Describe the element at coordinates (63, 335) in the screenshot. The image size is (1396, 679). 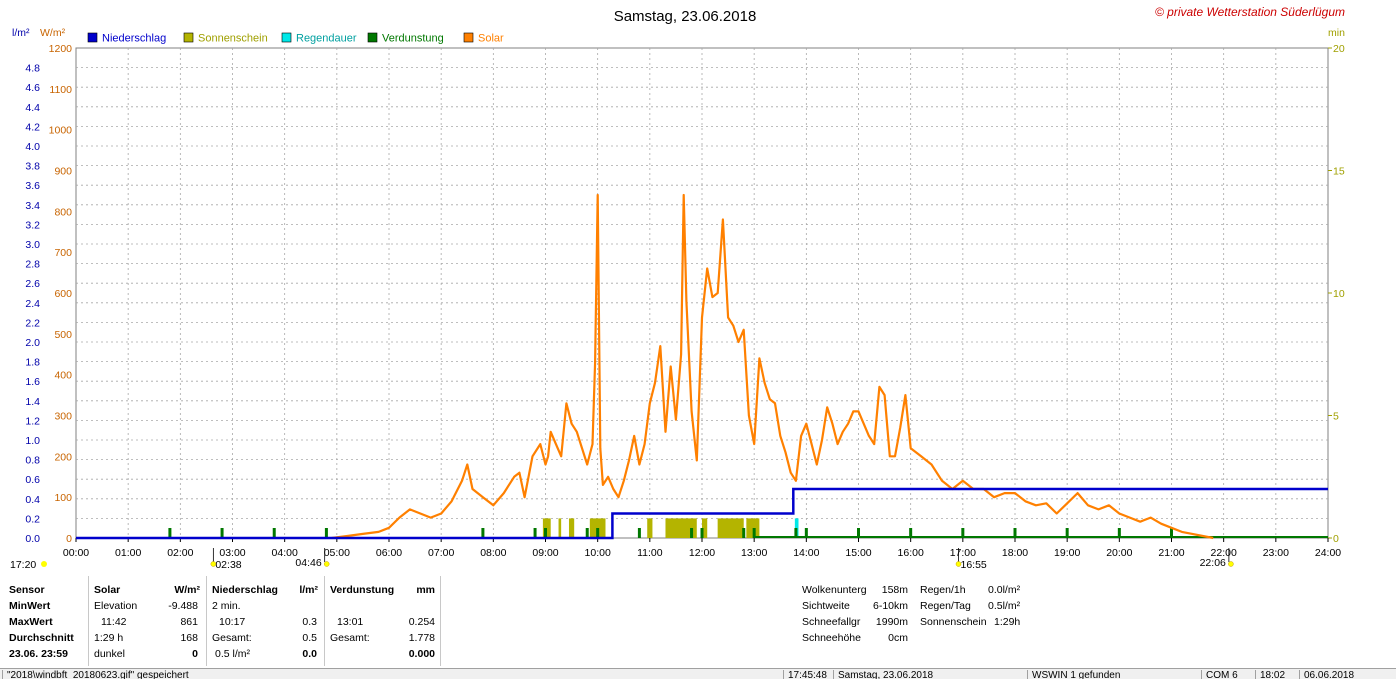
I see `solar-tick: 500` at that location.